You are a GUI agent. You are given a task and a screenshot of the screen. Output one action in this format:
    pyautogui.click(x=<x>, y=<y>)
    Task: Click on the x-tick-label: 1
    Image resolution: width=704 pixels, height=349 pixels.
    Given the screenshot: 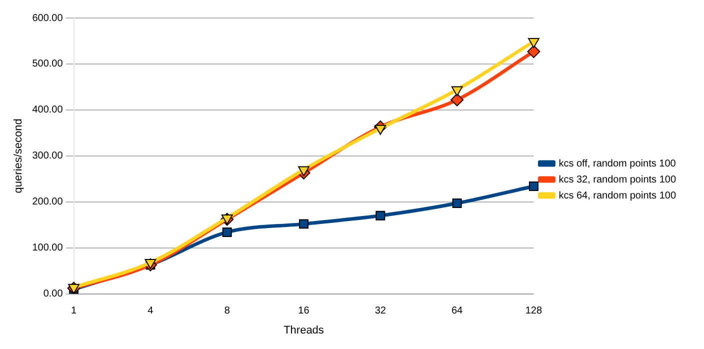 What is the action you would take?
    pyautogui.click(x=74, y=311)
    